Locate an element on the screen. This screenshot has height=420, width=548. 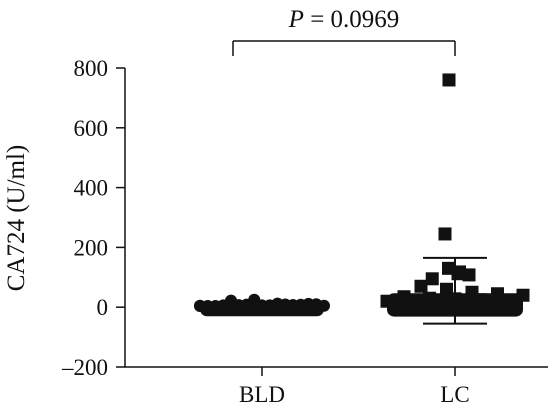
bracket is located at coordinates (344, 48).